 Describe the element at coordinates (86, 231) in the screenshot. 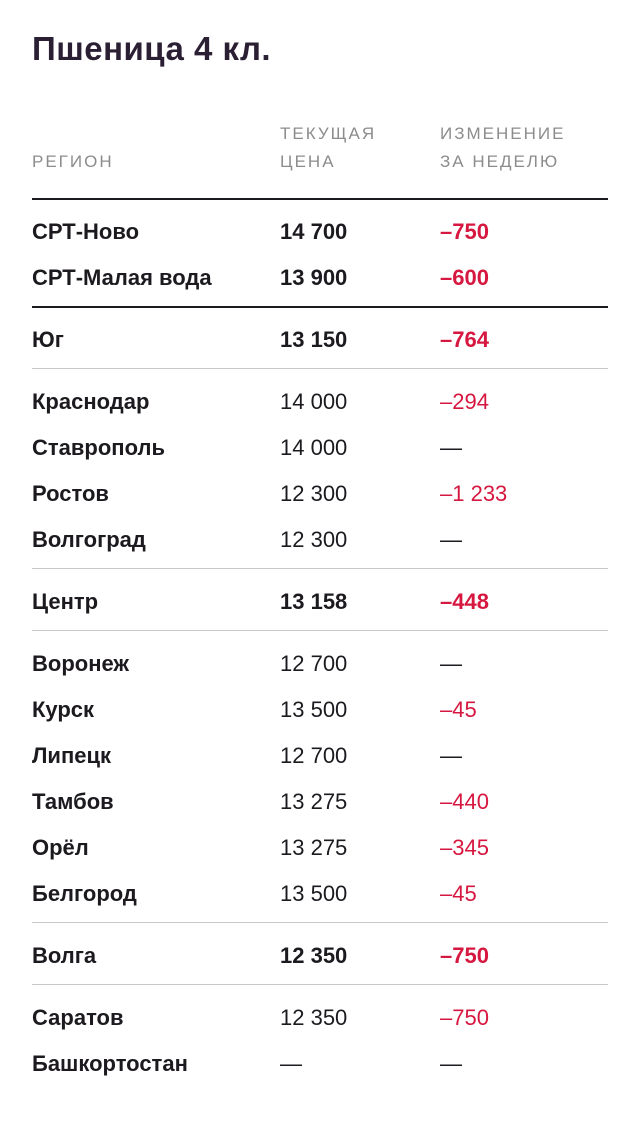

I see `region-cell: СРТ-Ново` at that location.